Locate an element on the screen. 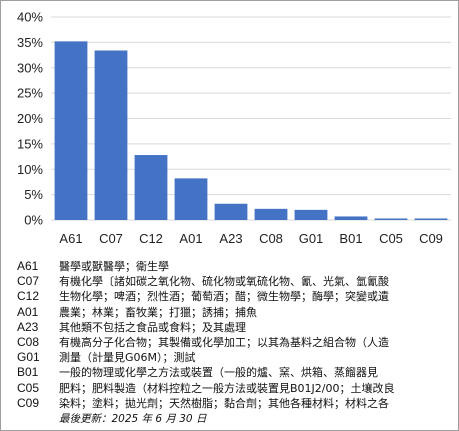 This screenshot has width=459, height=431. legend-description: 有機高分子化合物；其製備或化學加工；以其為基料之組合物（人造 is located at coordinates (224, 342).